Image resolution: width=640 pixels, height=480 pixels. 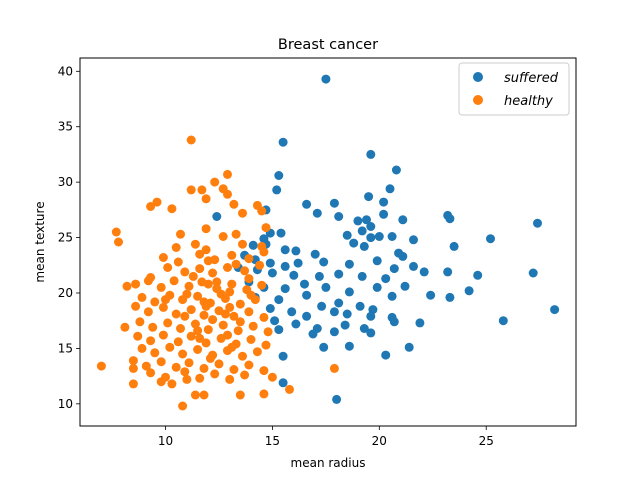 I want to click on x-tick-label: 25, so click(x=486, y=441).